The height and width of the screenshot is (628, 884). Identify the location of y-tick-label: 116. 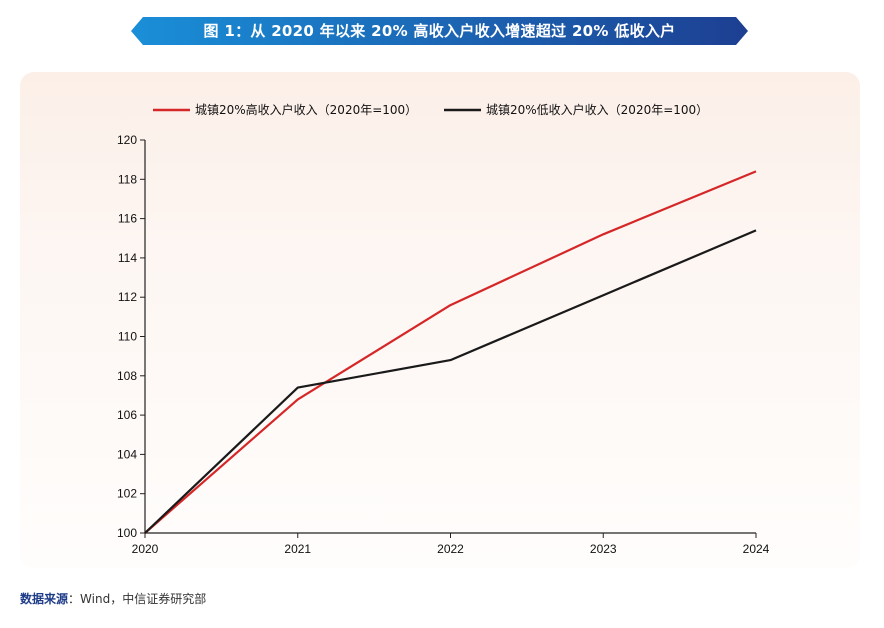
(127, 219).